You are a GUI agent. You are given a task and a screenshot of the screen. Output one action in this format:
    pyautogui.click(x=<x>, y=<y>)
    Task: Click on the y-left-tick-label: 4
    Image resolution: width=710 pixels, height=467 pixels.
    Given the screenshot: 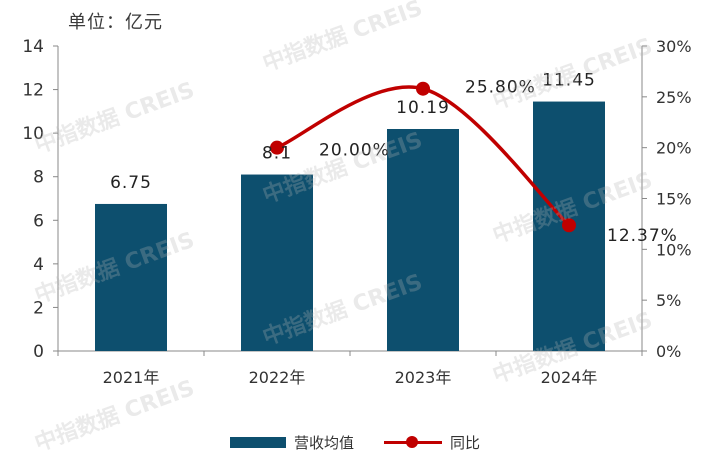 What is the action you would take?
    pyautogui.click(x=38, y=265)
    